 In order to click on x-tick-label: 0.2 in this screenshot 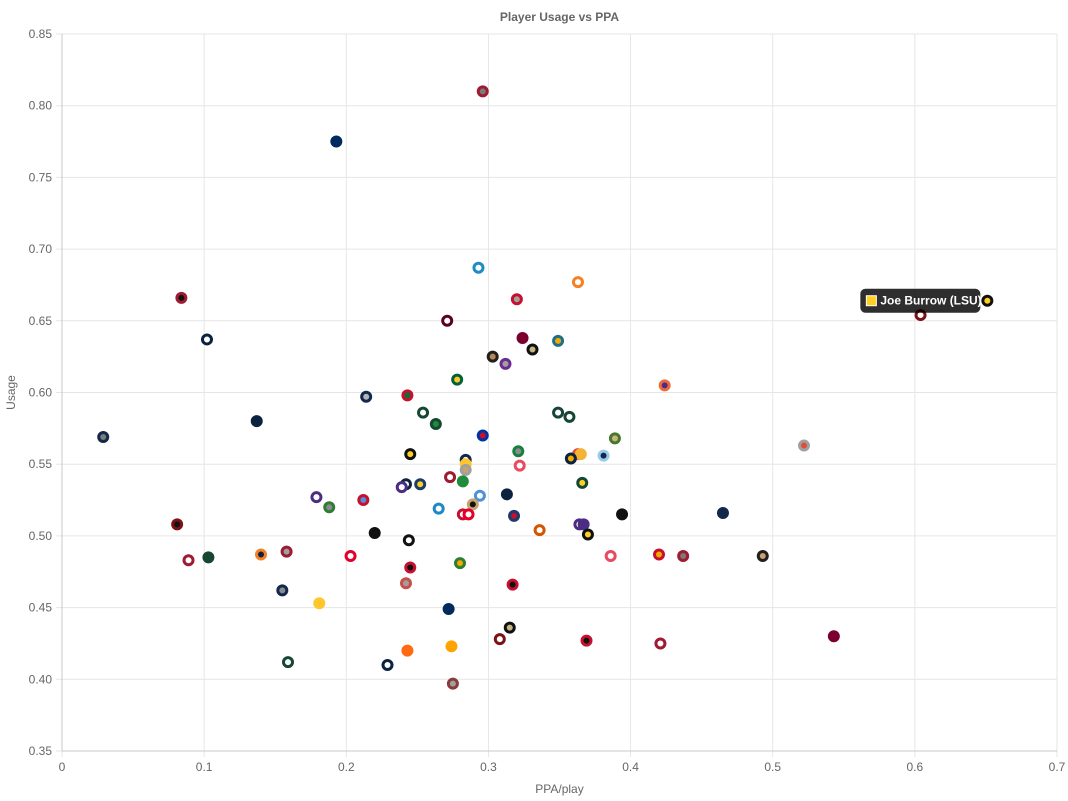, I will do `click(346, 767)`.